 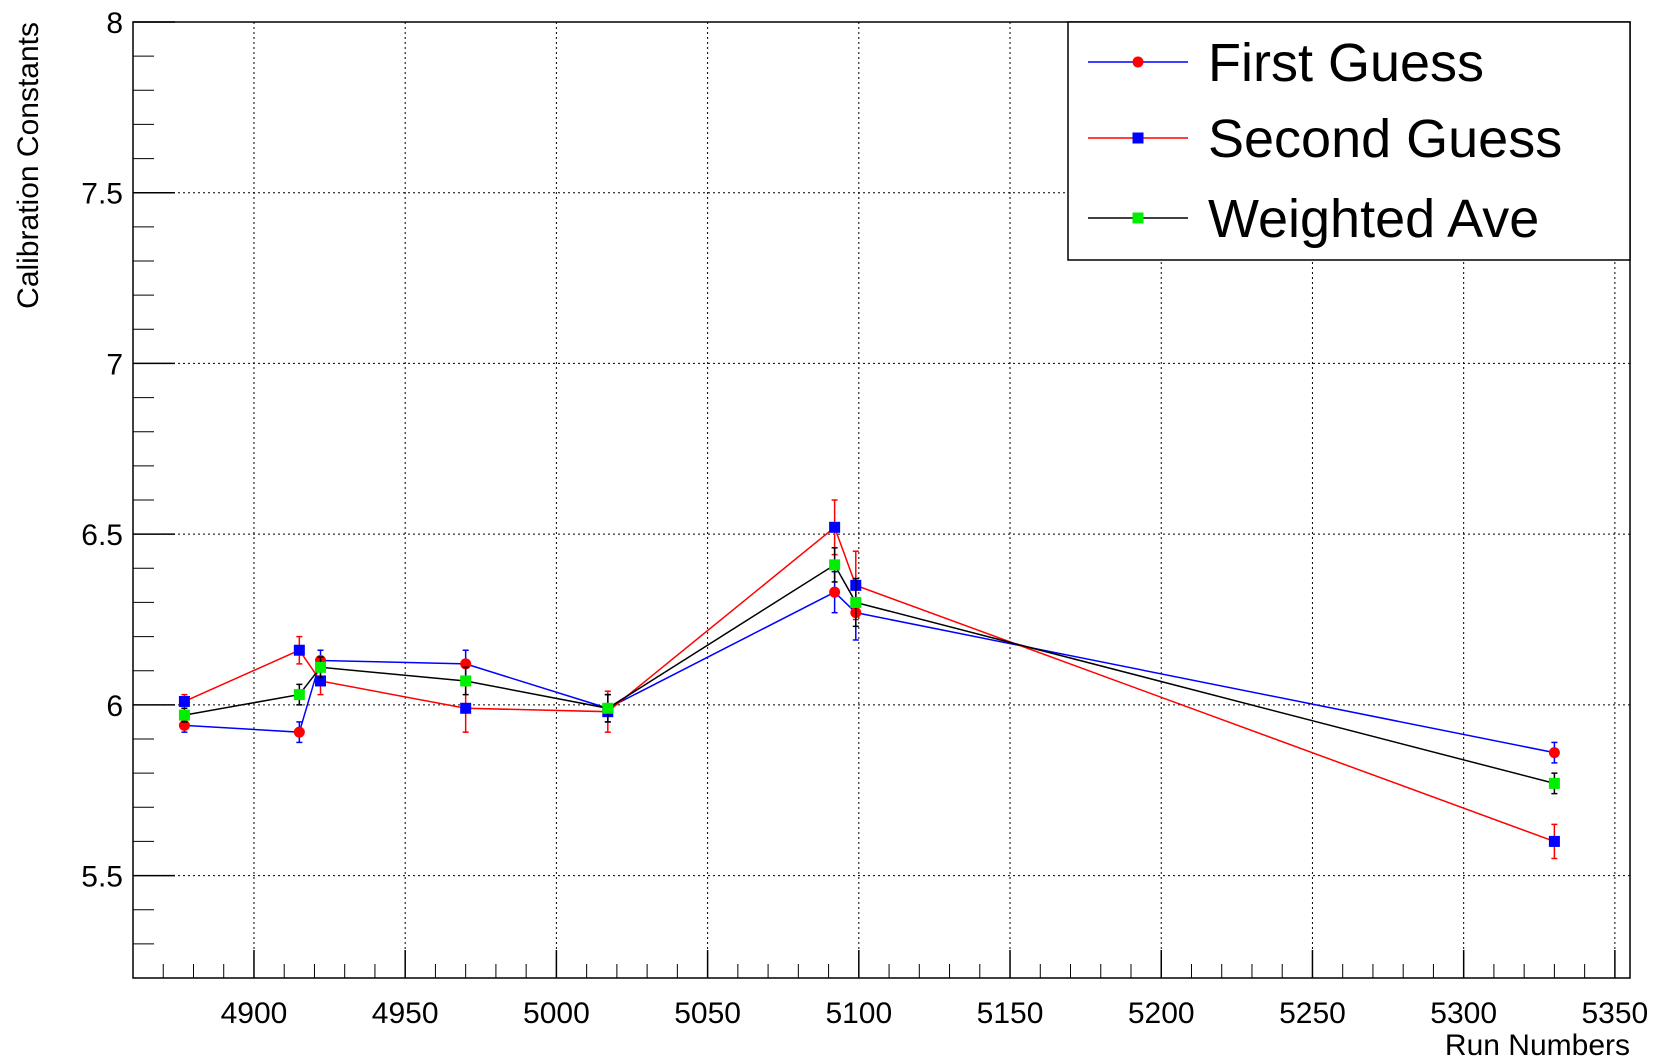 I want to click on legend-label: Second Guess, so click(x=1385, y=139).